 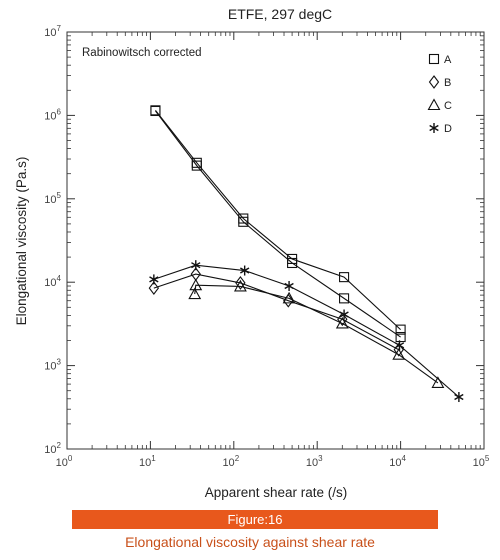 What do you see at coordinates (397, 461) in the screenshot?
I see `x-tick-label: 10⁴` at bounding box center [397, 461].